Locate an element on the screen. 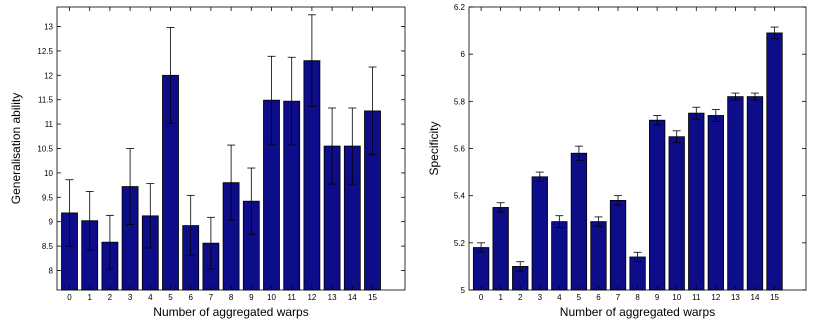  specificity-y-tick-label: 5.8 is located at coordinates (460, 101).